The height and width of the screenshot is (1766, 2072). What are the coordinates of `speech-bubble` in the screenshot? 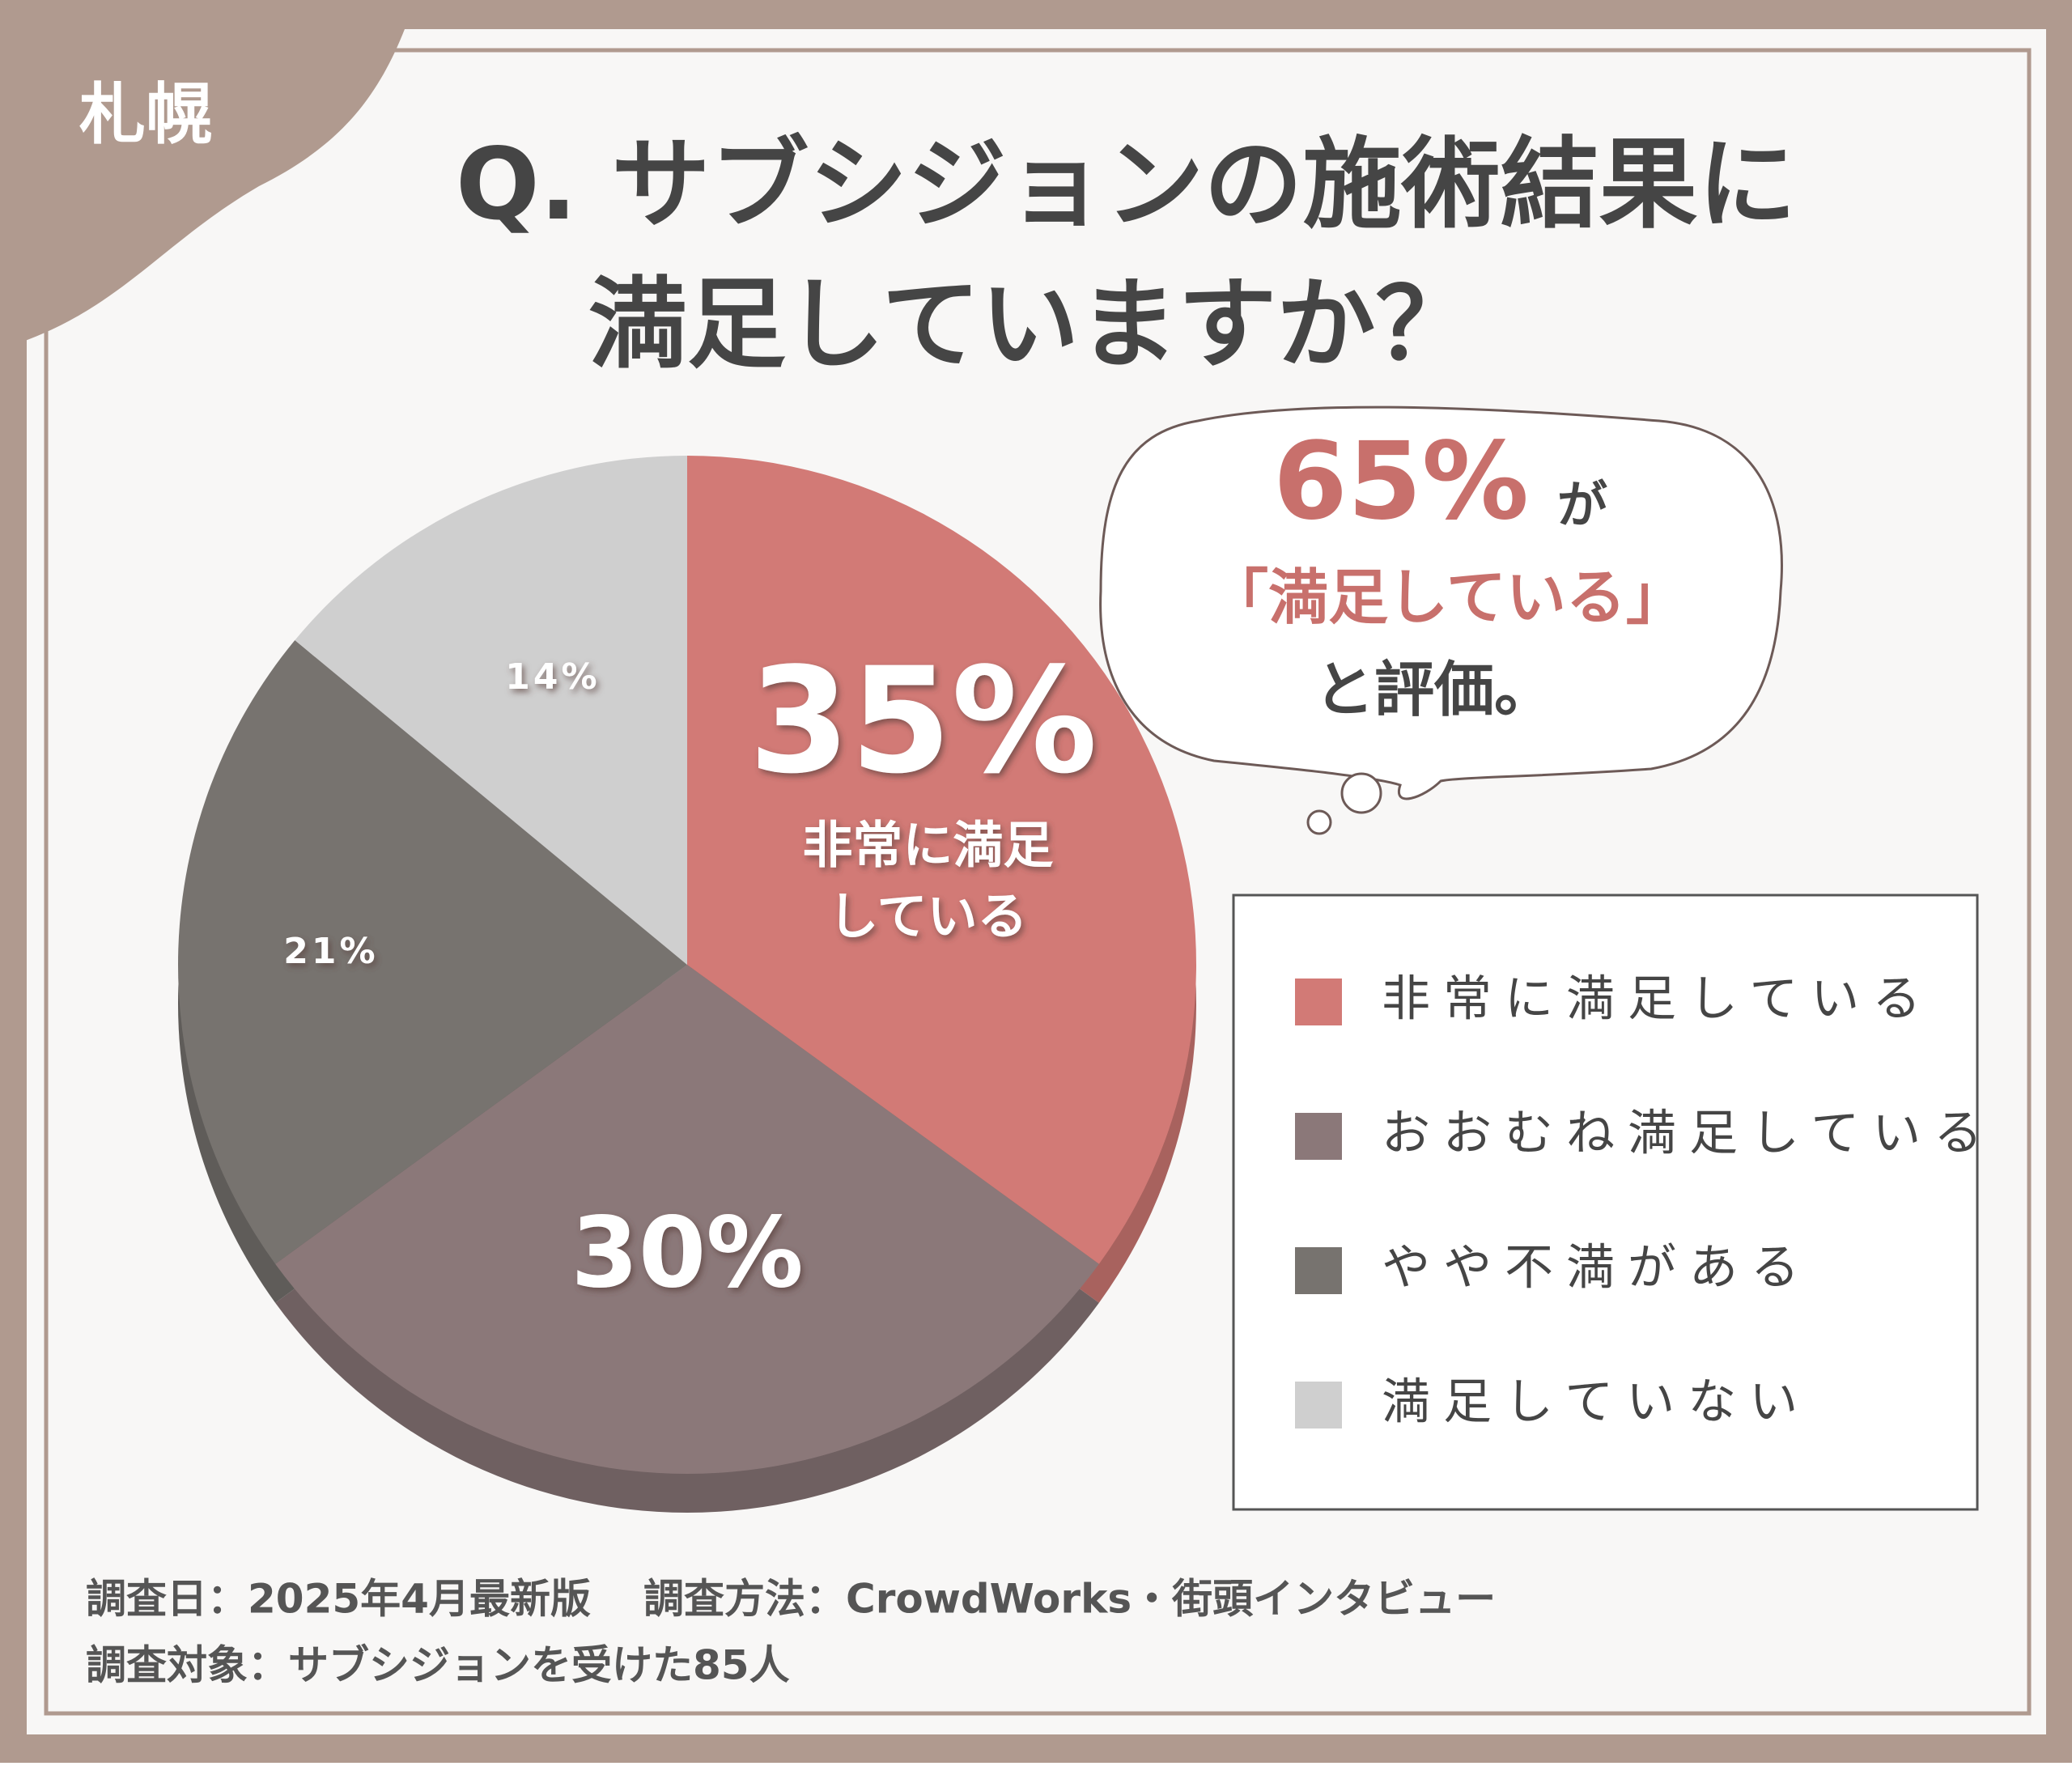 It's located at (1441, 602).